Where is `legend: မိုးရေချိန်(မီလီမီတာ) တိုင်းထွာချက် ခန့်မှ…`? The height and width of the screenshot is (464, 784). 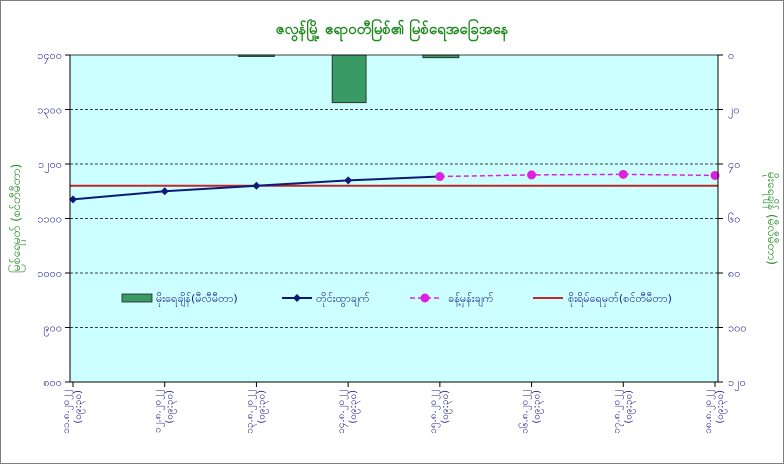
legend: မိုးရေချိန်(မီလီမီတာ) တိုင်းထွာချက် ခန့်မှ… is located at coordinates (396, 299).